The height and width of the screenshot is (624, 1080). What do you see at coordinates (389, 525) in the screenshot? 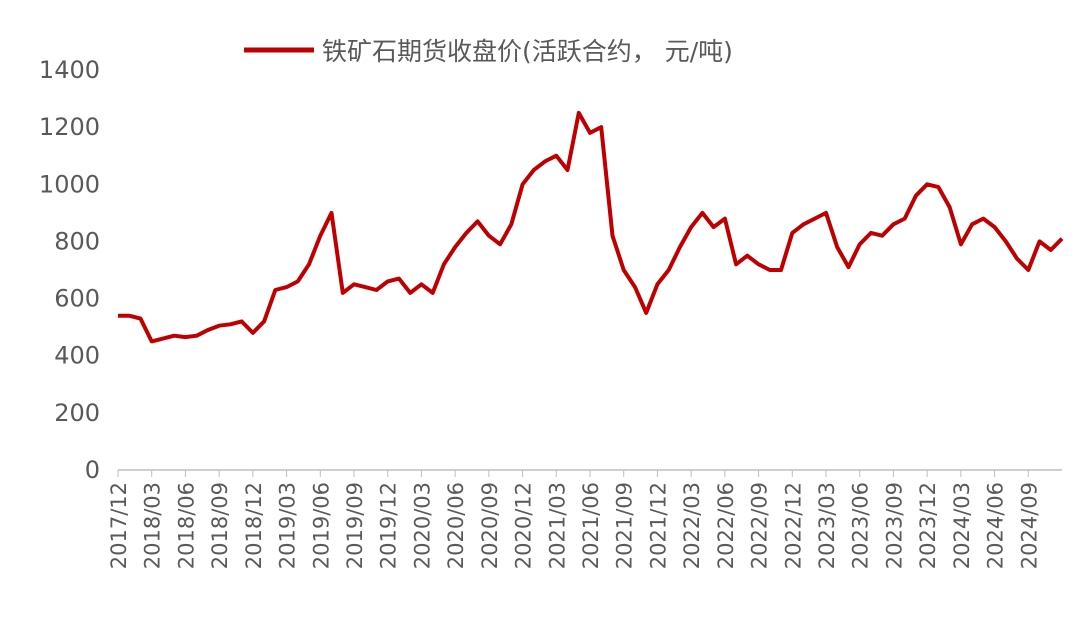
I see `x-tick-label: 2019/12` at bounding box center [389, 525].